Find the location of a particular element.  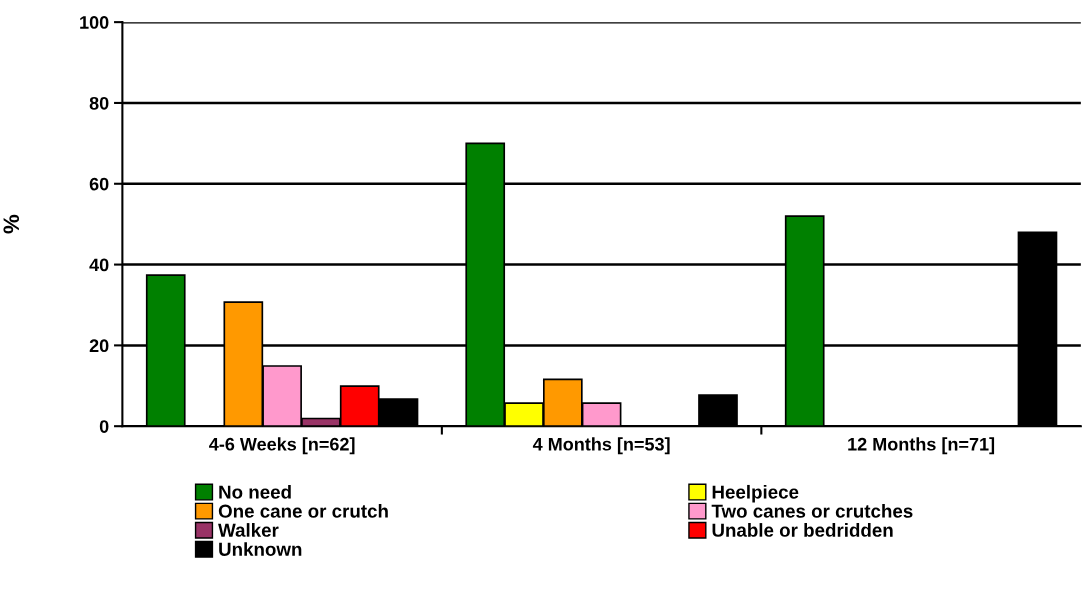

legend-label: Unknown is located at coordinates (260, 549).